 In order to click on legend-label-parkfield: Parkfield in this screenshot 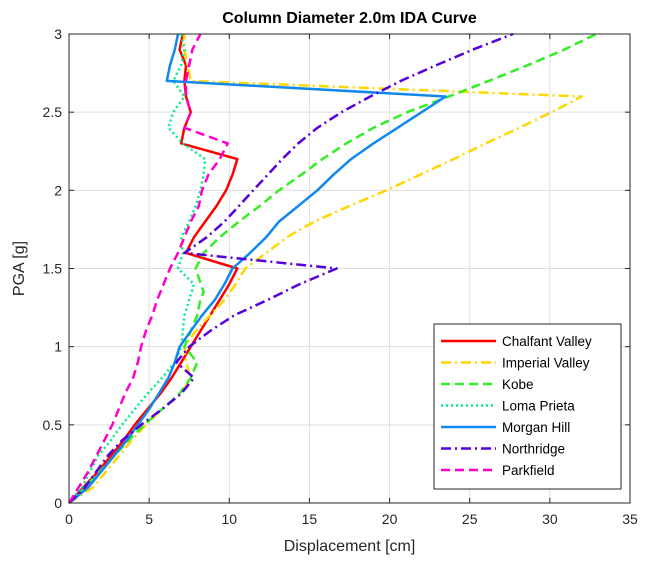, I will do `click(528, 470)`.